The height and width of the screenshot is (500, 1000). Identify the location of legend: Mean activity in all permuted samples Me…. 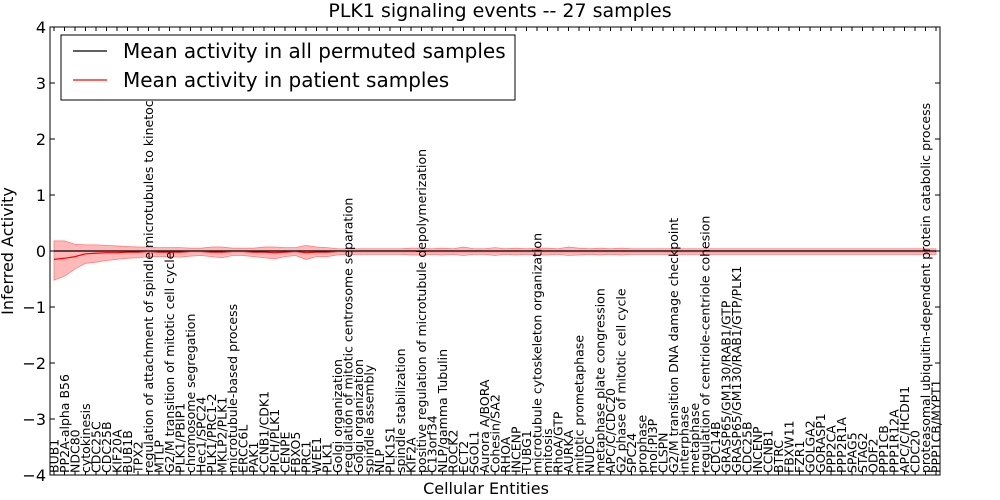
(288, 67).